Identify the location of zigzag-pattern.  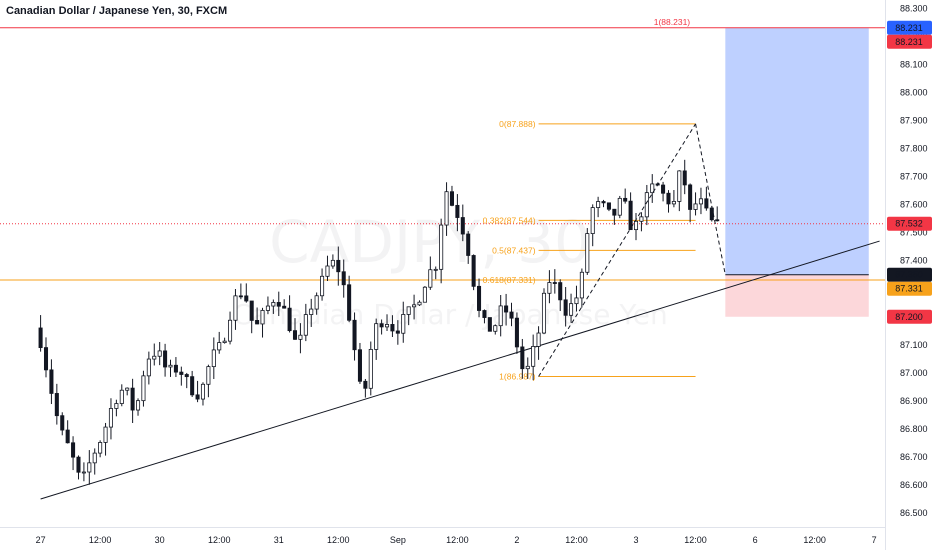
(632, 250).